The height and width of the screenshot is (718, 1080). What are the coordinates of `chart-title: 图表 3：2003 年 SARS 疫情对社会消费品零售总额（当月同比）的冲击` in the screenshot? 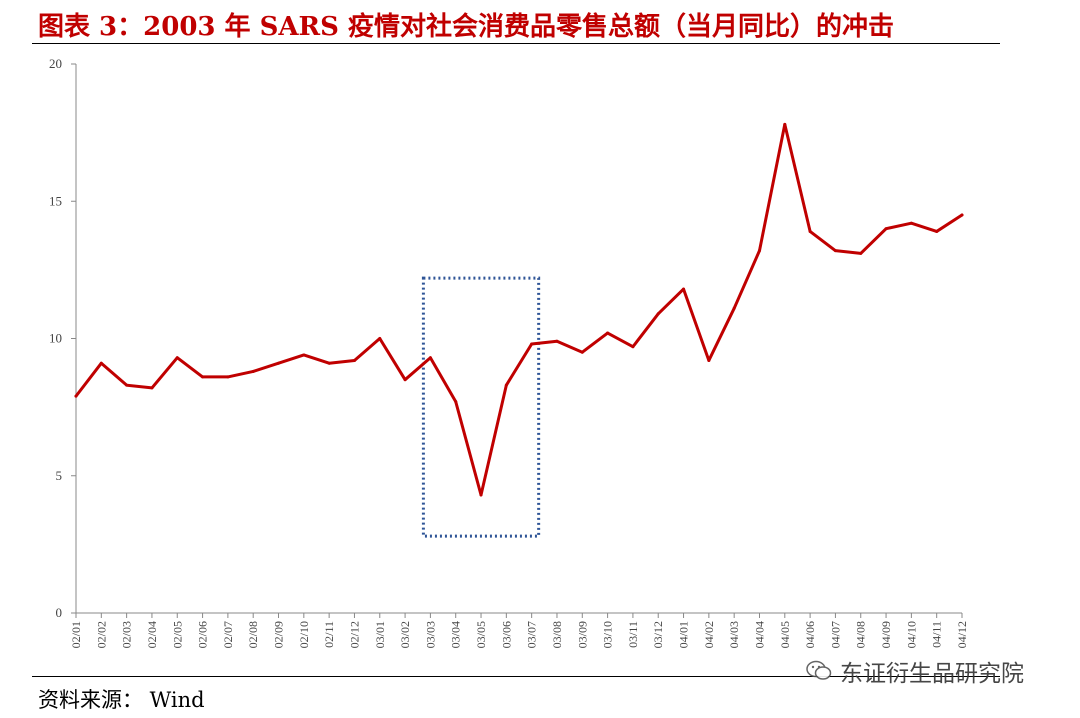 It's located at (466, 27).